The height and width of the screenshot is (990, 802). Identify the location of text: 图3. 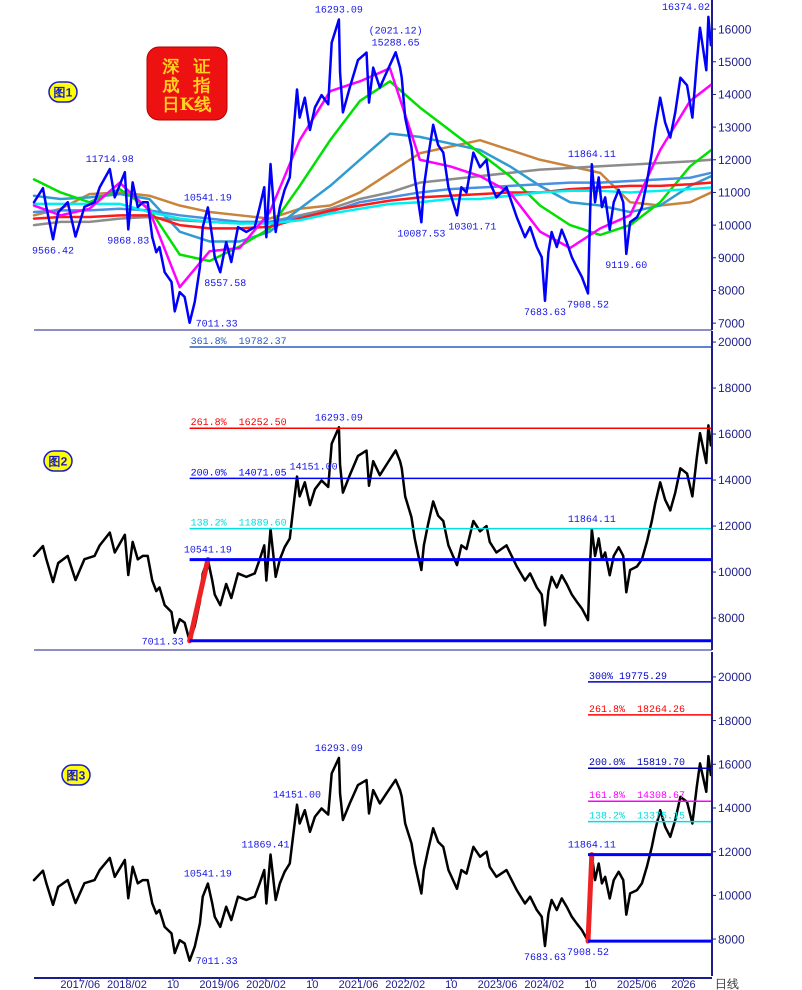
(76, 775).